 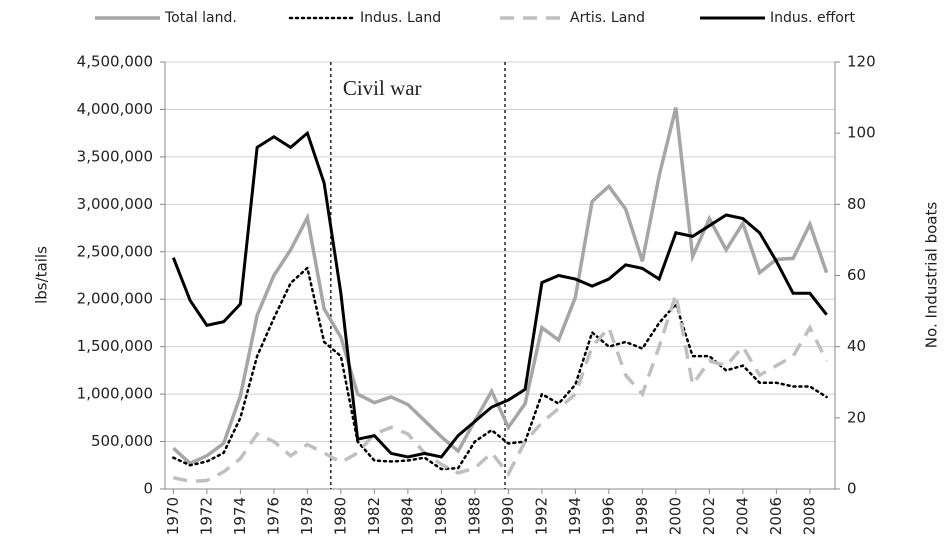 What do you see at coordinates (608, 516) in the screenshot?
I see `x-tick-label: 1996` at bounding box center [608, 516].